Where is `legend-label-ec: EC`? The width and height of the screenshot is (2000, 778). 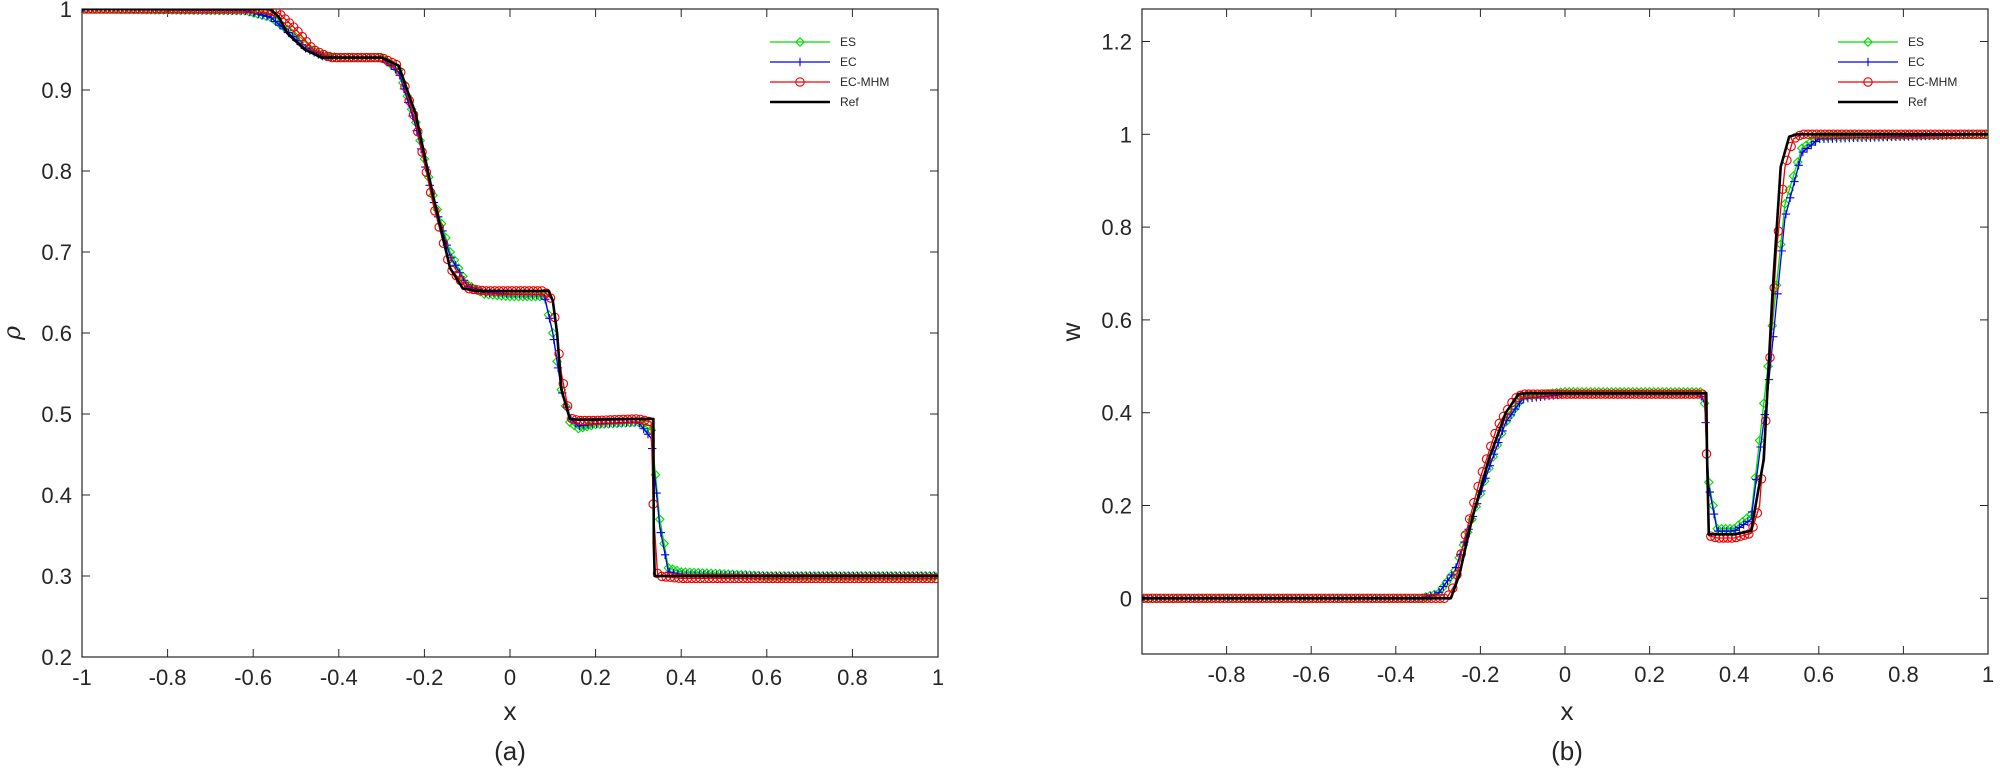
legend-label-ec: EC is located at coordinates (848, 62).